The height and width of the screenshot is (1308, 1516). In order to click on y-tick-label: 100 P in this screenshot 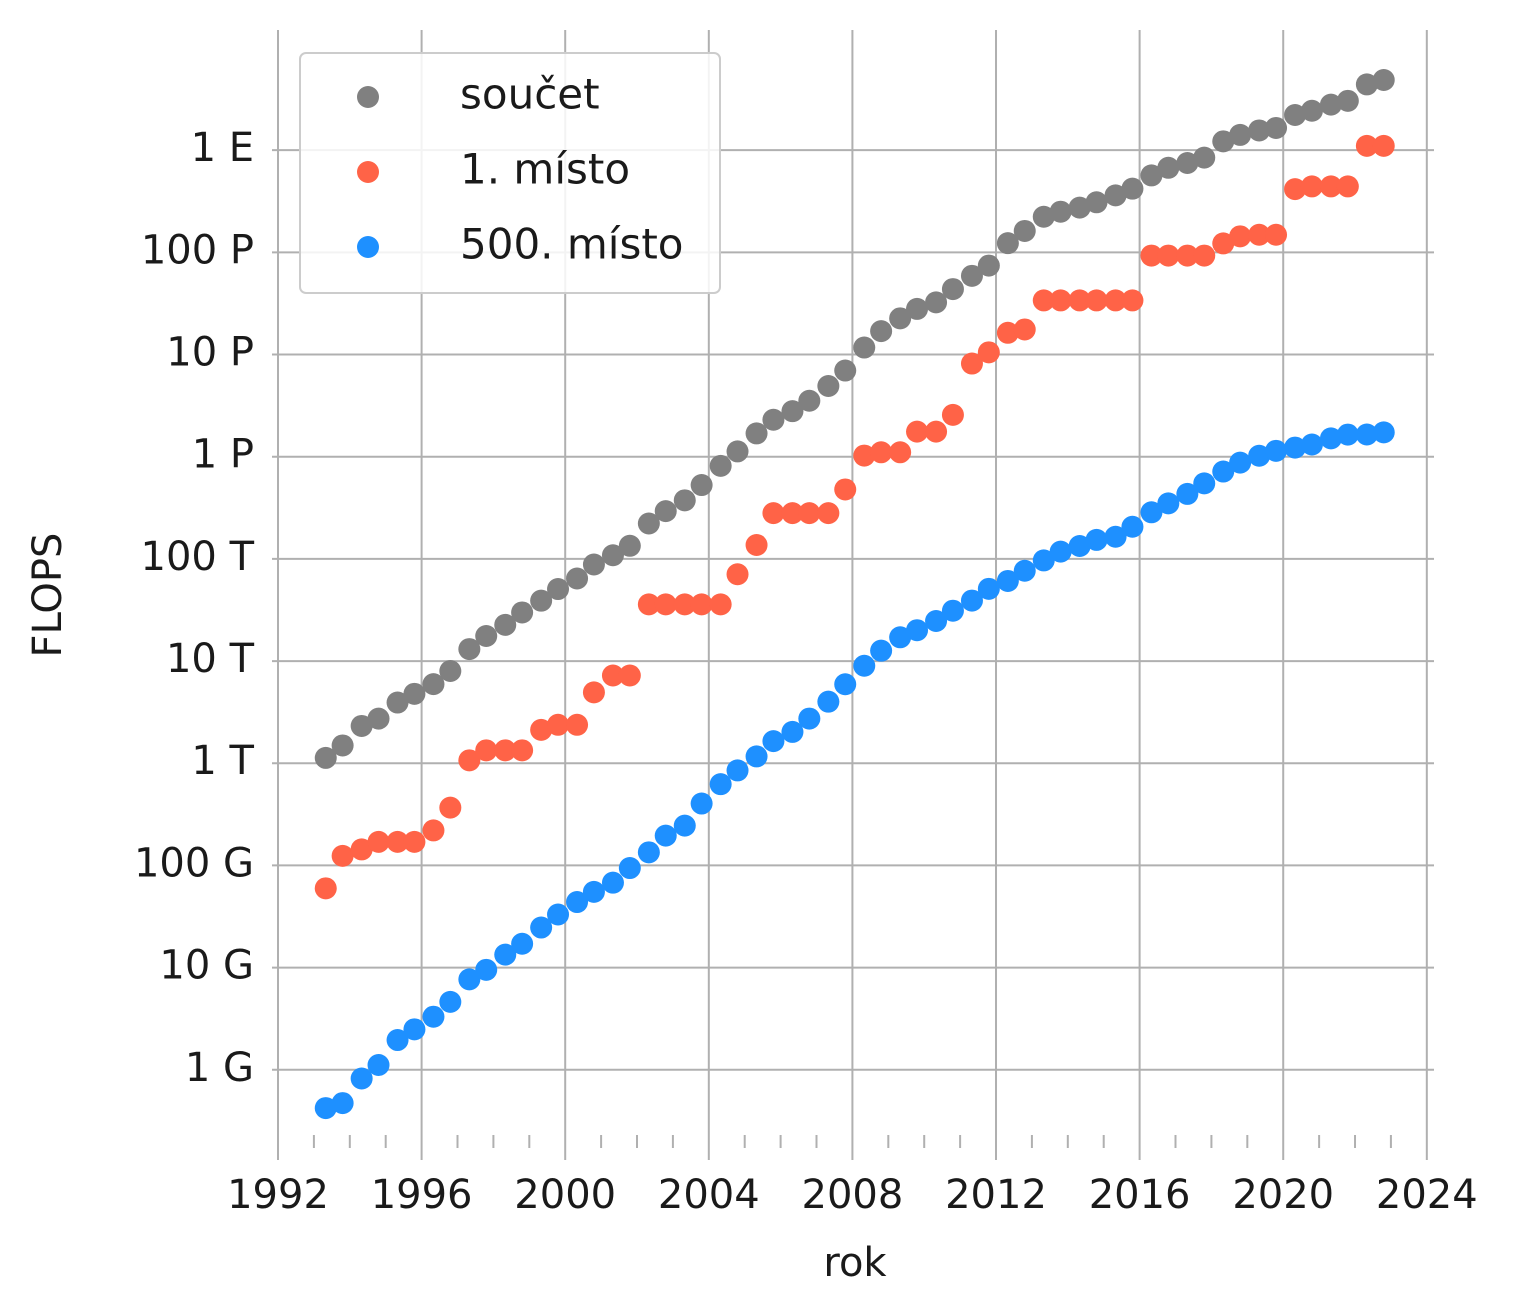, I will do `click(197, 250)`.